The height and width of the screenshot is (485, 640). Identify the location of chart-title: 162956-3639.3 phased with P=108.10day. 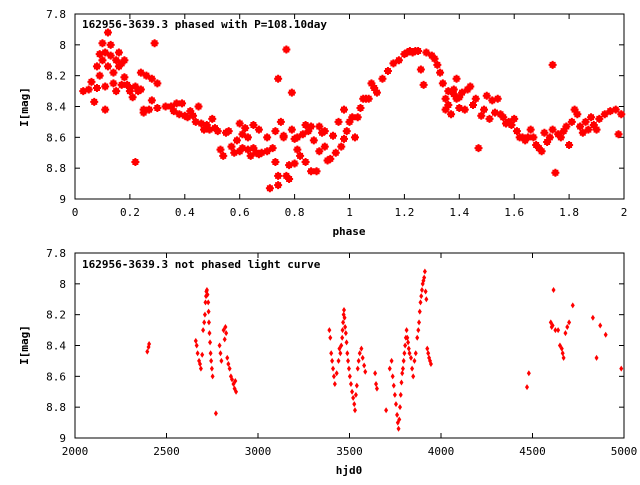
(204, 24).